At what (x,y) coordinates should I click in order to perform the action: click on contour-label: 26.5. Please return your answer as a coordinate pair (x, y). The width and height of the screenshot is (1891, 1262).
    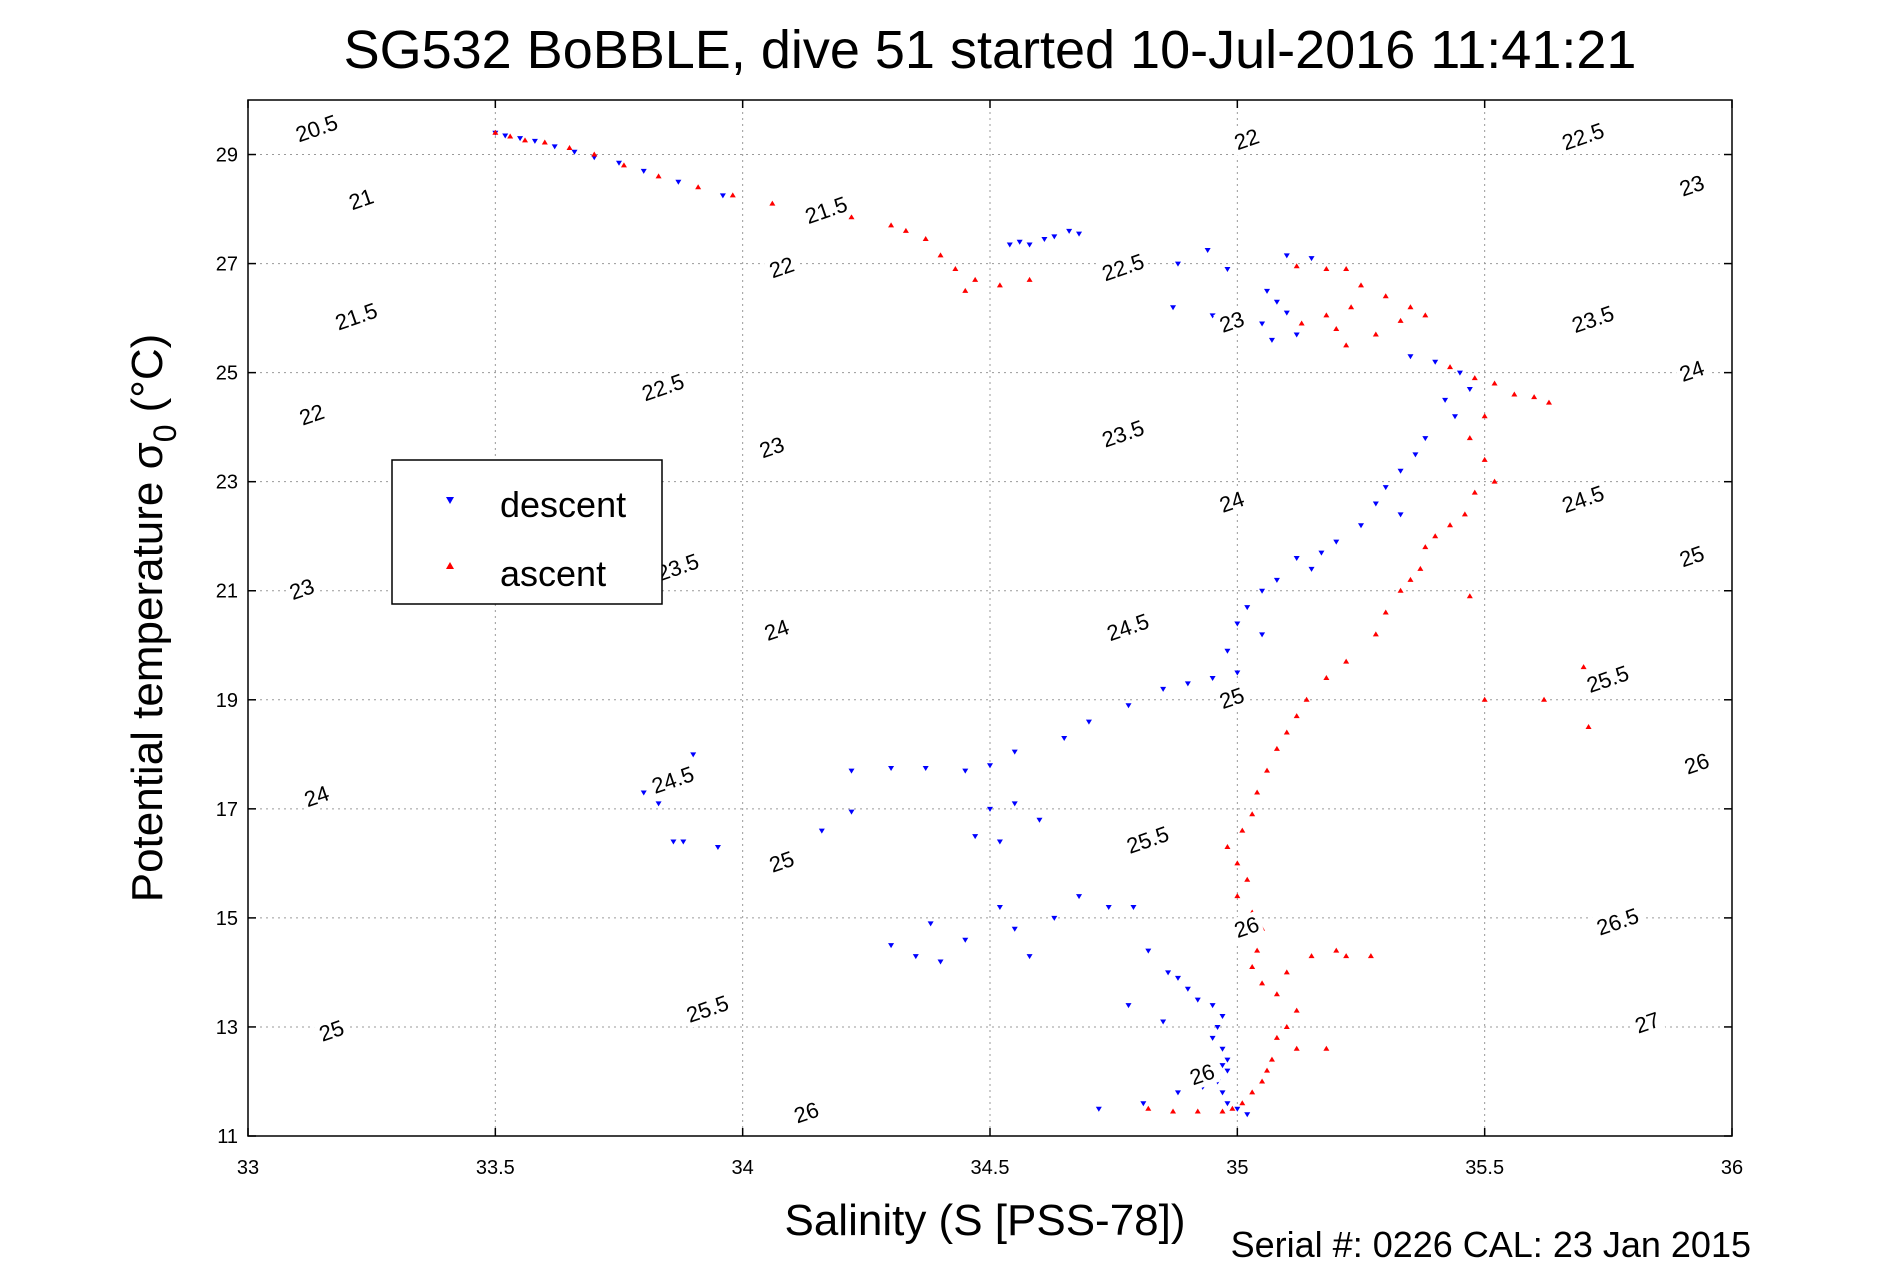
    Looking at the image, I should click on (1617, 921).